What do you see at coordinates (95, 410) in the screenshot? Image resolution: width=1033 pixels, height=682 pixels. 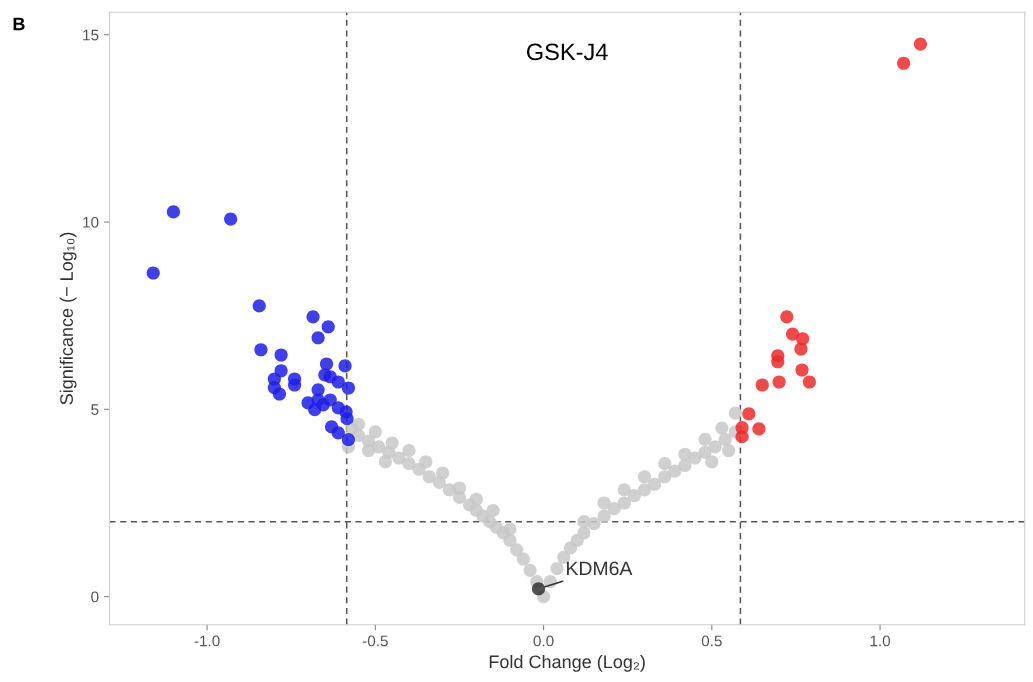 I see `y-tick-label: 5` at bounding box center [95, 410].